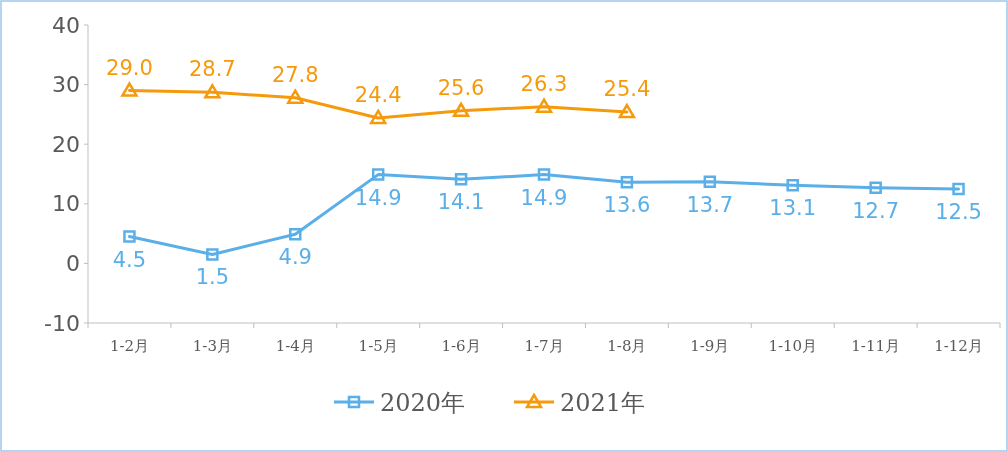  Describe the element at coordinates (129, 346) in the screenshot. I see `x-tick-label: 1-2月` at that location.